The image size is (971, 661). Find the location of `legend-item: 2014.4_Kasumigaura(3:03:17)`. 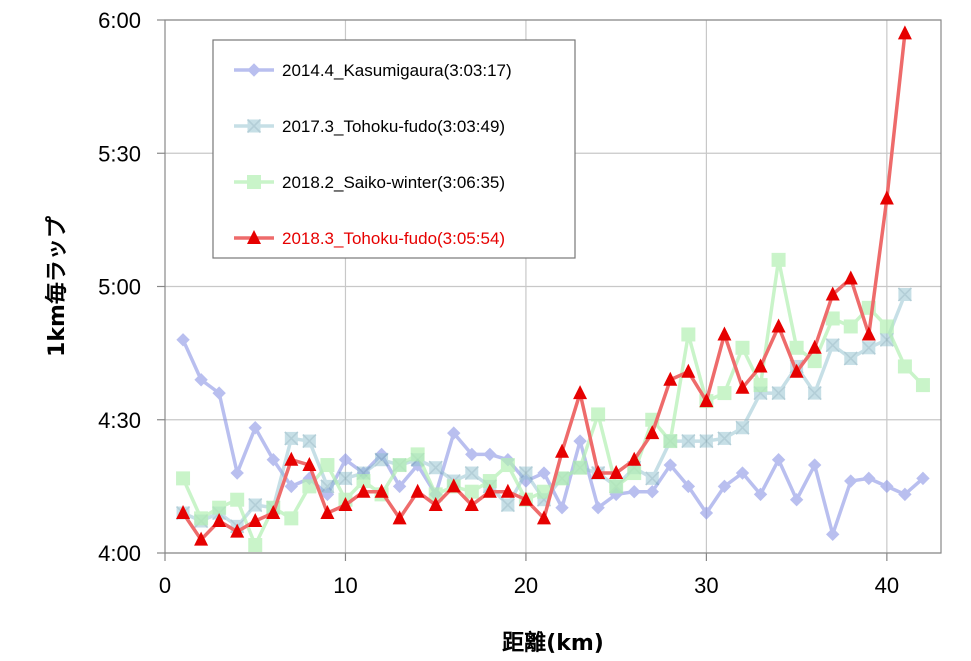

legend-item: 2014.4_Kasumigaura(3:03:17) is located at coordinates (373, 70).